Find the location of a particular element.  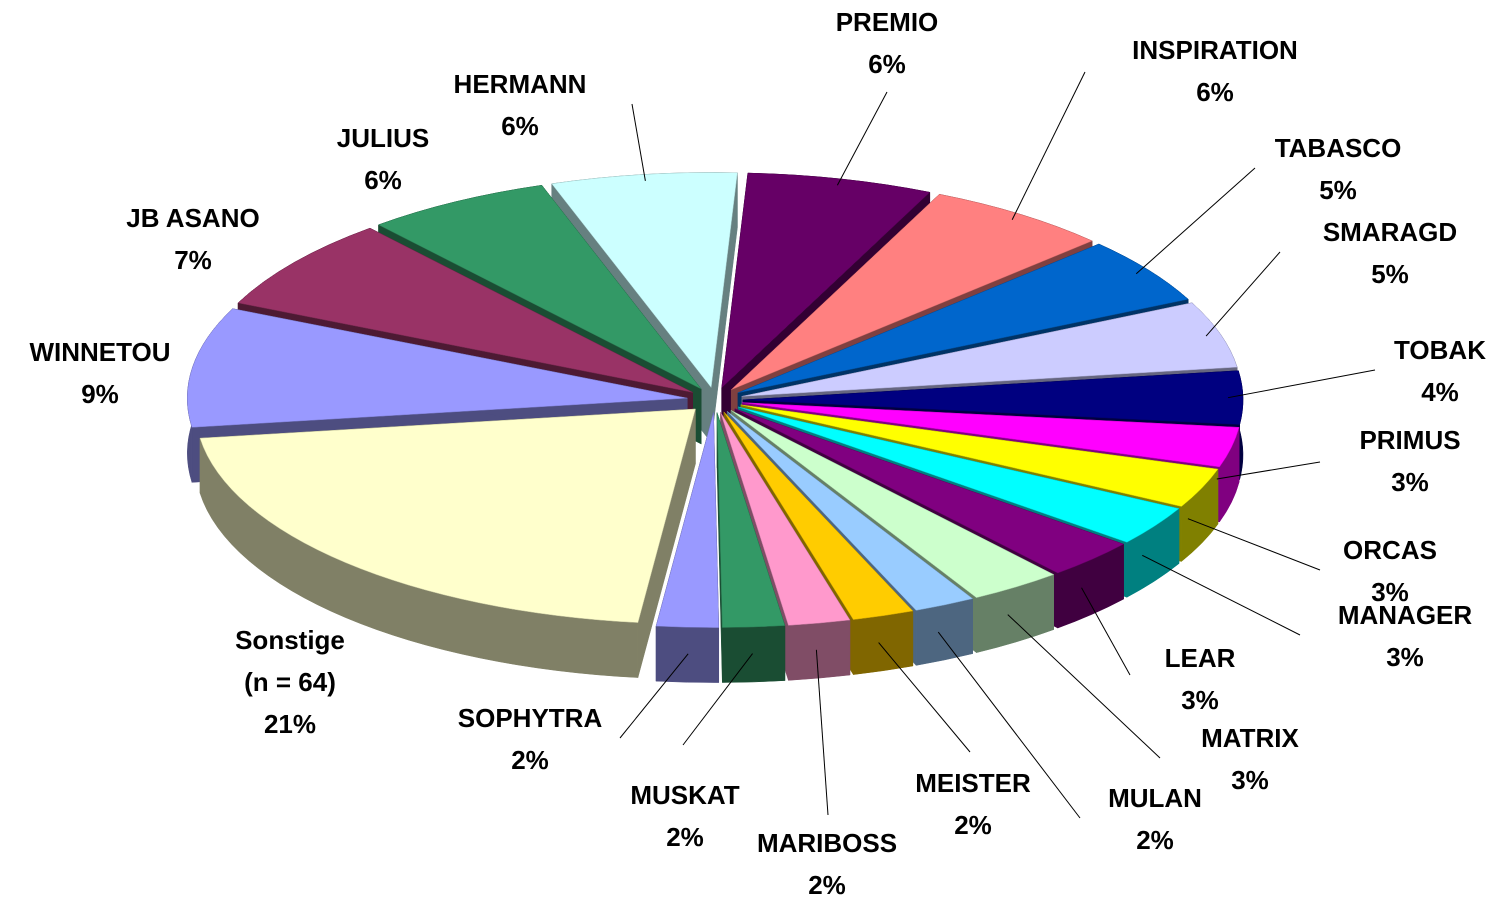

slice-label: JULIUS 6% is located at coordinates (383, 159).